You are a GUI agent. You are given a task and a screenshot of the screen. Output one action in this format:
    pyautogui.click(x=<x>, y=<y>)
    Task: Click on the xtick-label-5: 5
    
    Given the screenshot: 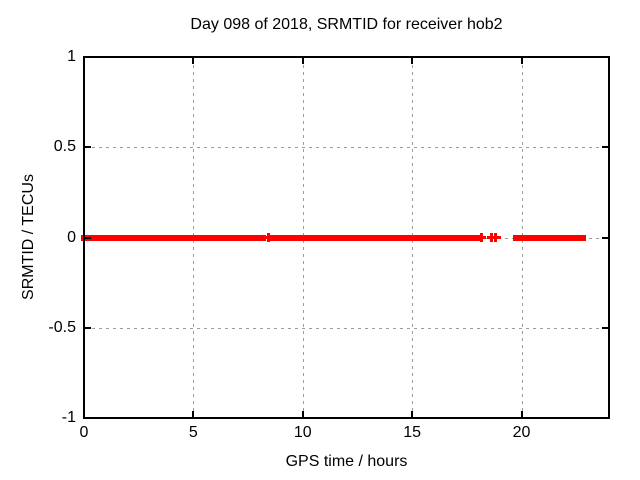 What is the action you would take?
    pyautogui.click(x=193, y=432)
    